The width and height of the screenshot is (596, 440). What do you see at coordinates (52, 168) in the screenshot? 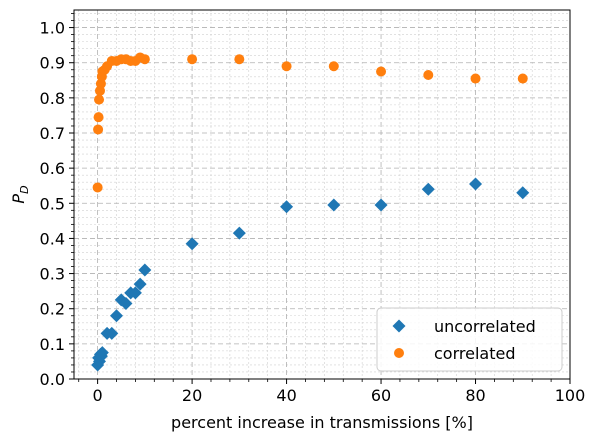
I see `y-tick-label: 0.6` at bounding box center [52, 168].